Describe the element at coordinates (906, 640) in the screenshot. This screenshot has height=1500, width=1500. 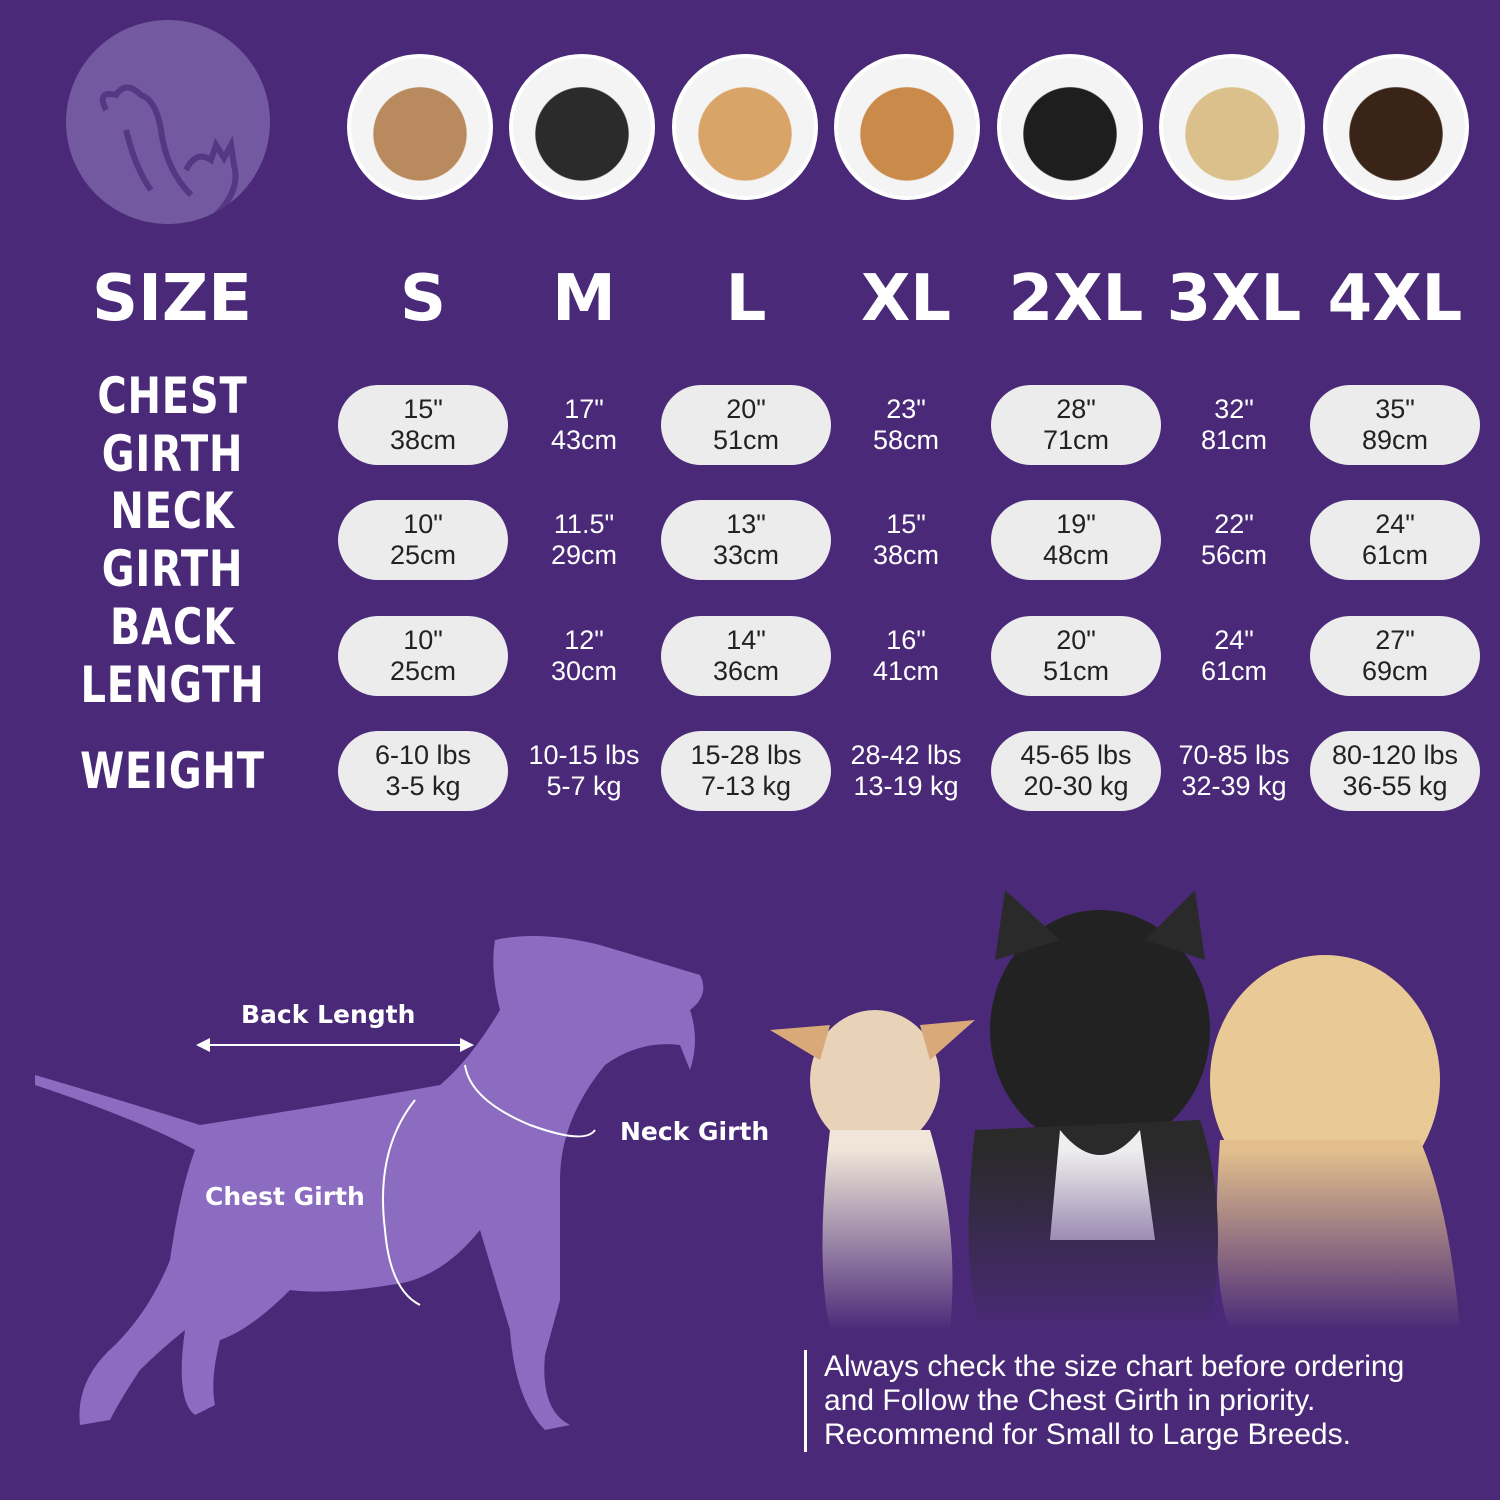
I see `imperial-value: 16"` at that location.